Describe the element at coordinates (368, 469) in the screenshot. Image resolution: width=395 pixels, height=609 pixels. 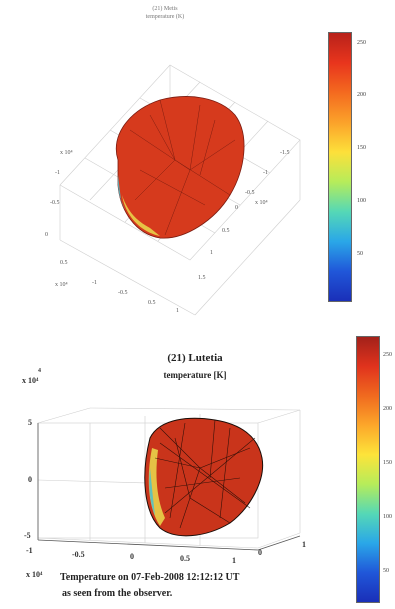
I see `bottom-colorbar` at that location.